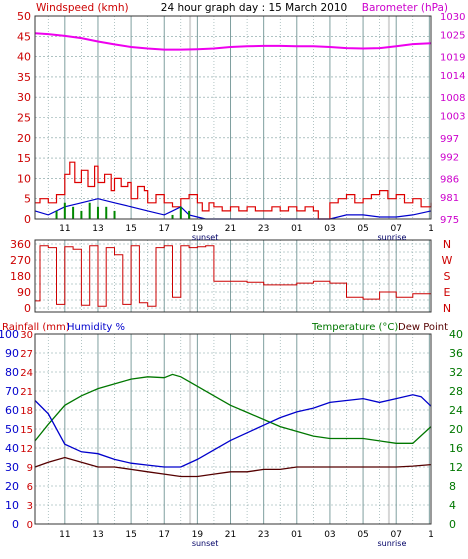 The height and width of the screenshot is (559, 468). Describe the element at coordinates (24, 118) in the screenshot. I see `wind-y-tick-25: 25` at that location.